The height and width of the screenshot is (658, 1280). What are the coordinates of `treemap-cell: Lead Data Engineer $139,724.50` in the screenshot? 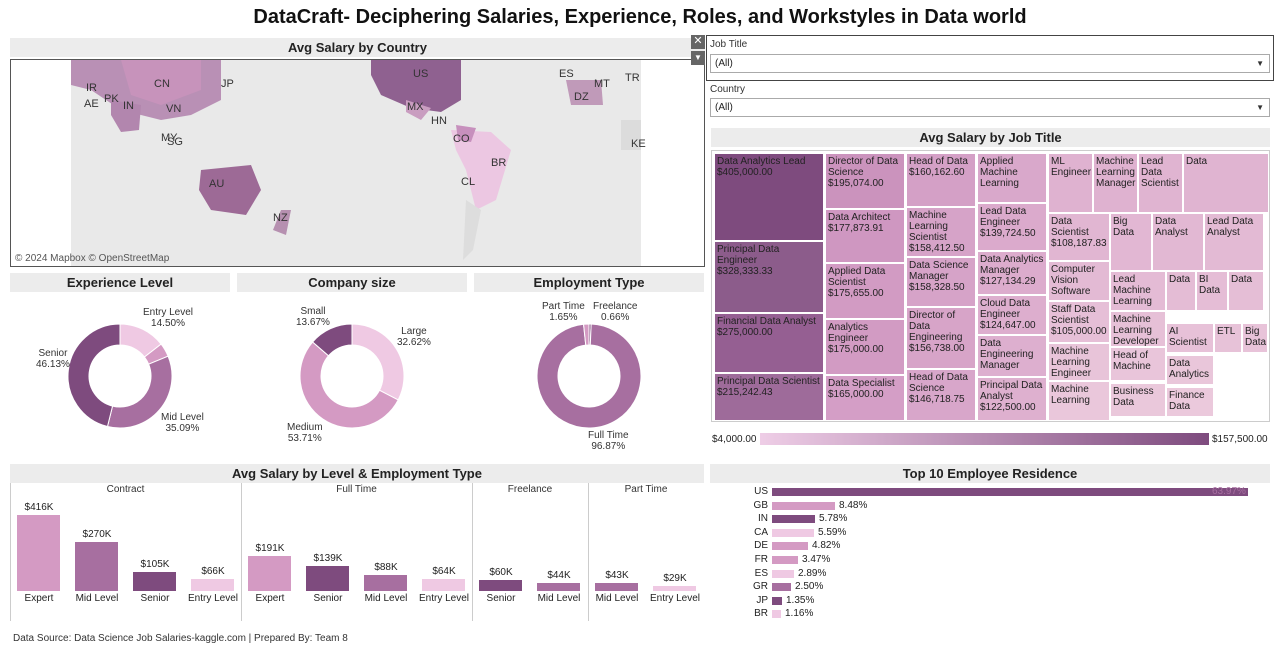 It's located at (1012, 227).